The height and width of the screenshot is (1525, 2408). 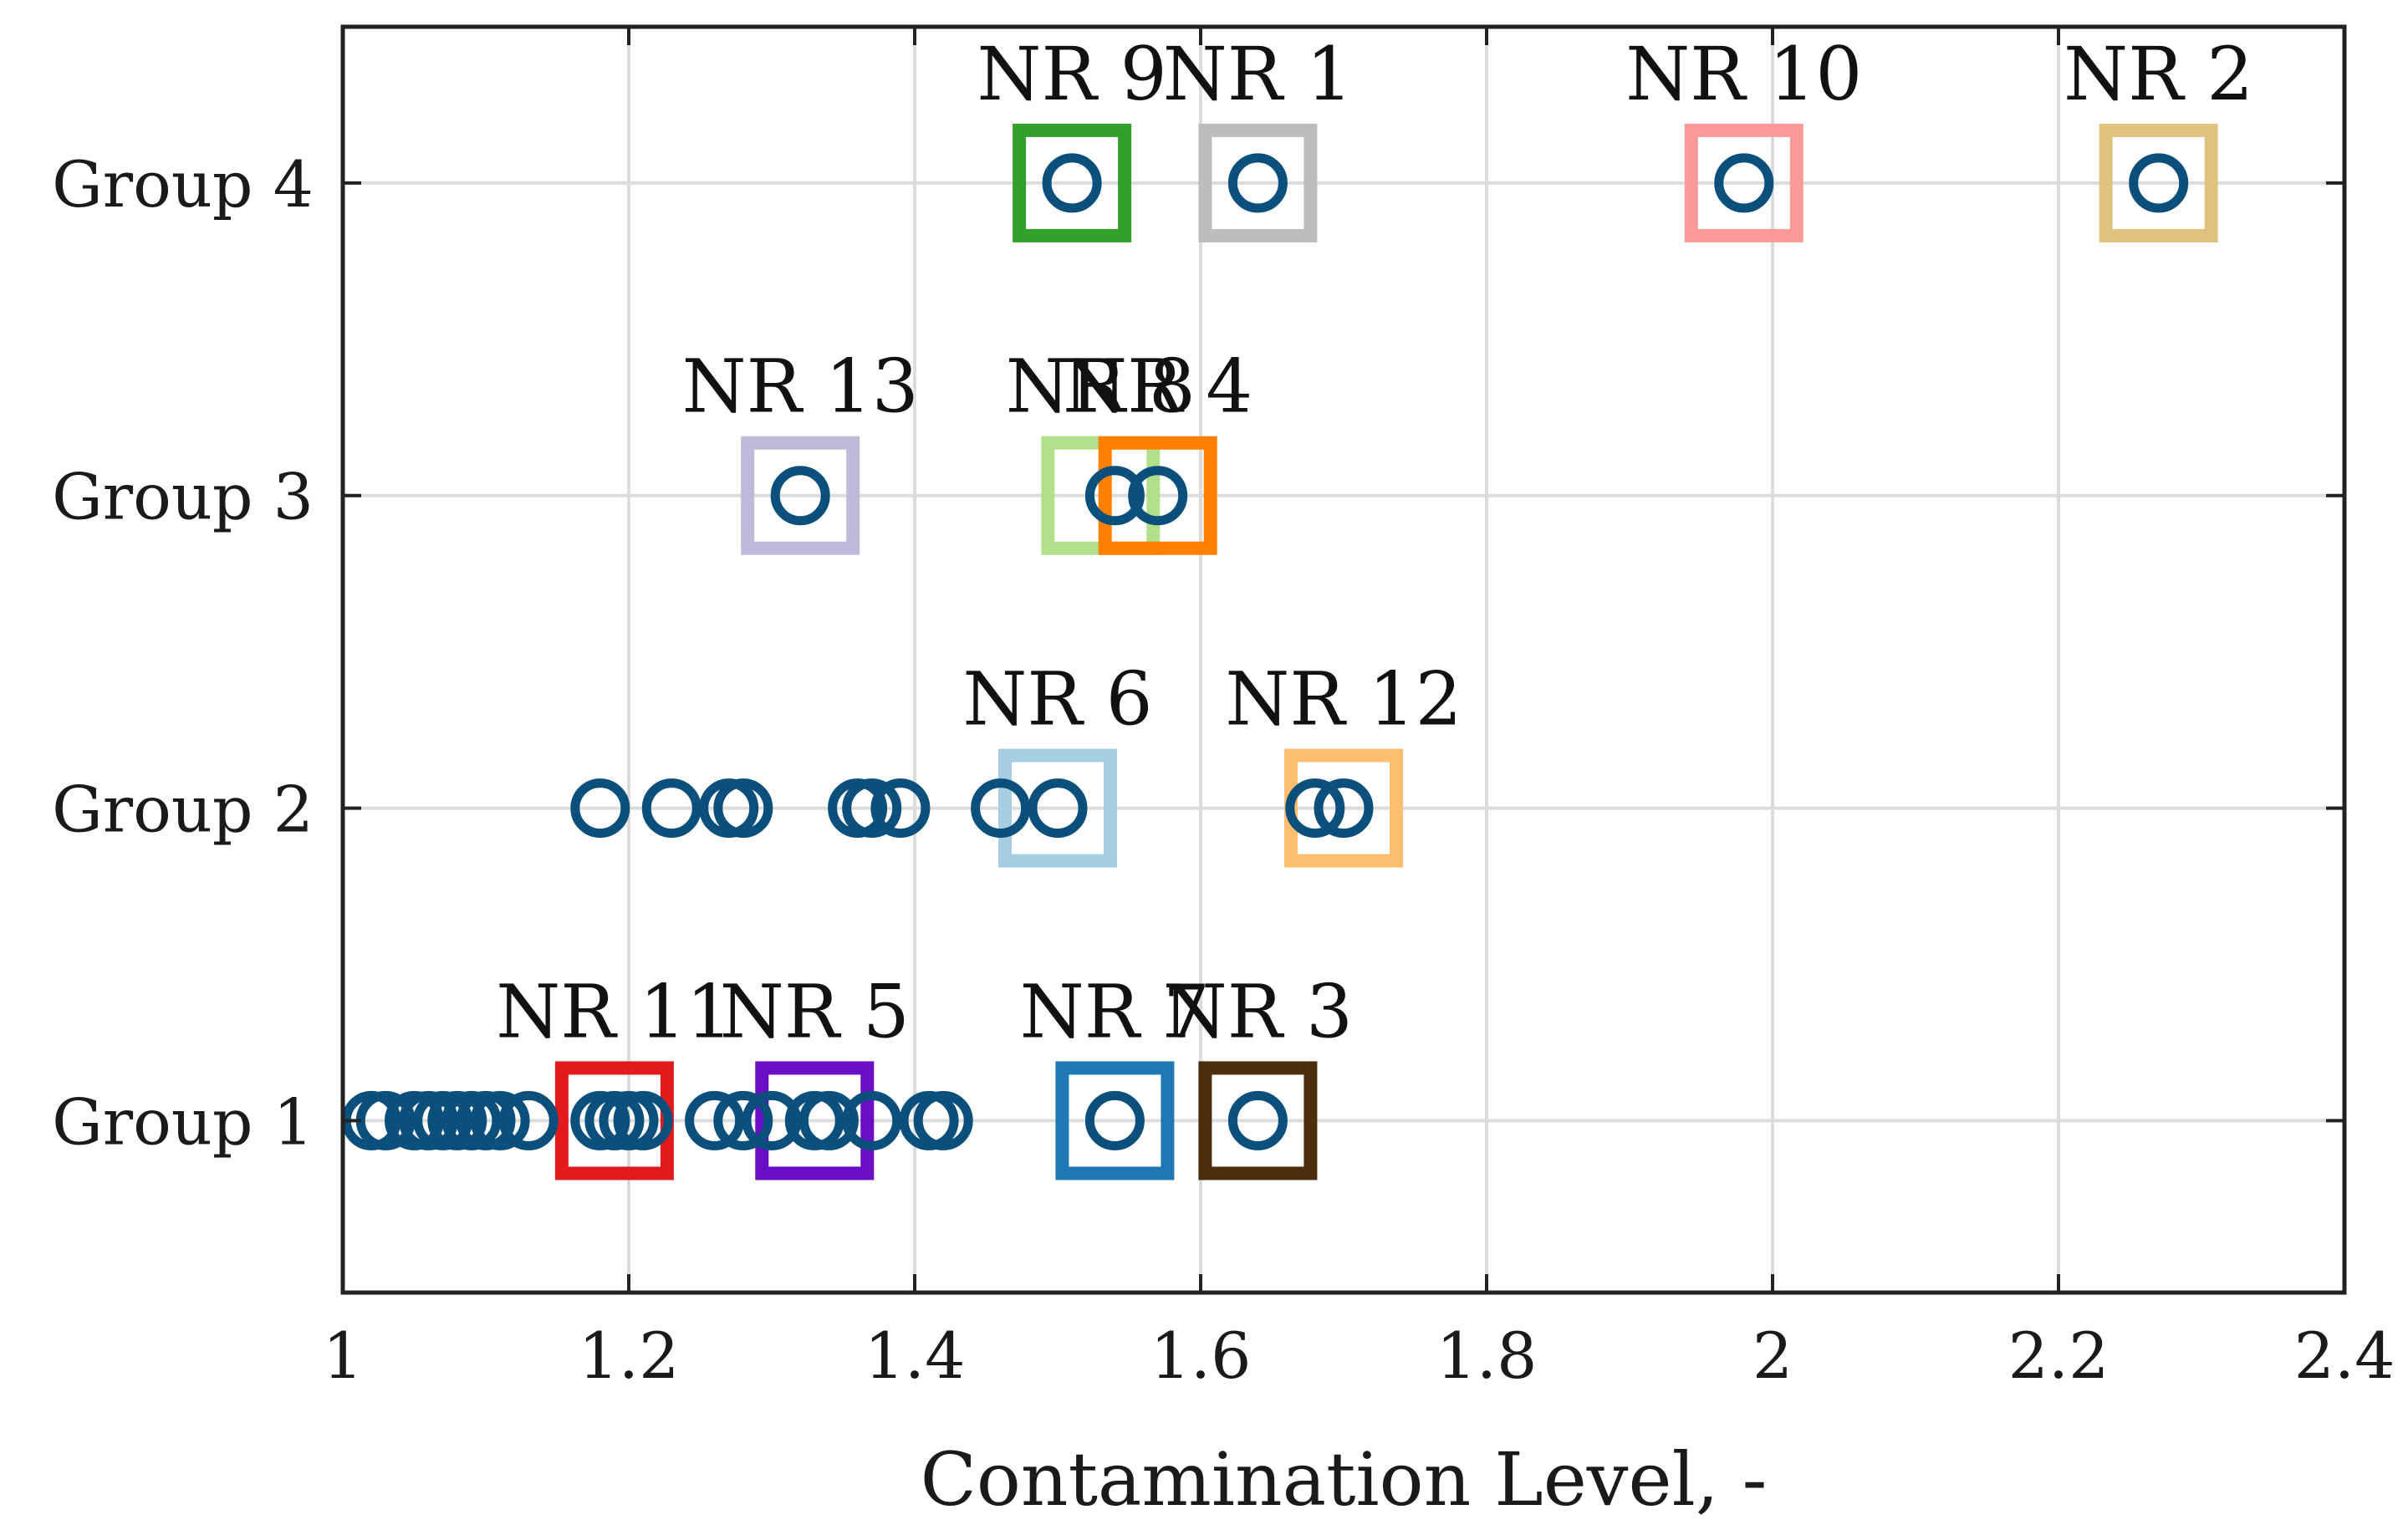 I want to click on highlight-label: NR 12, so click(x=1343, y=699).